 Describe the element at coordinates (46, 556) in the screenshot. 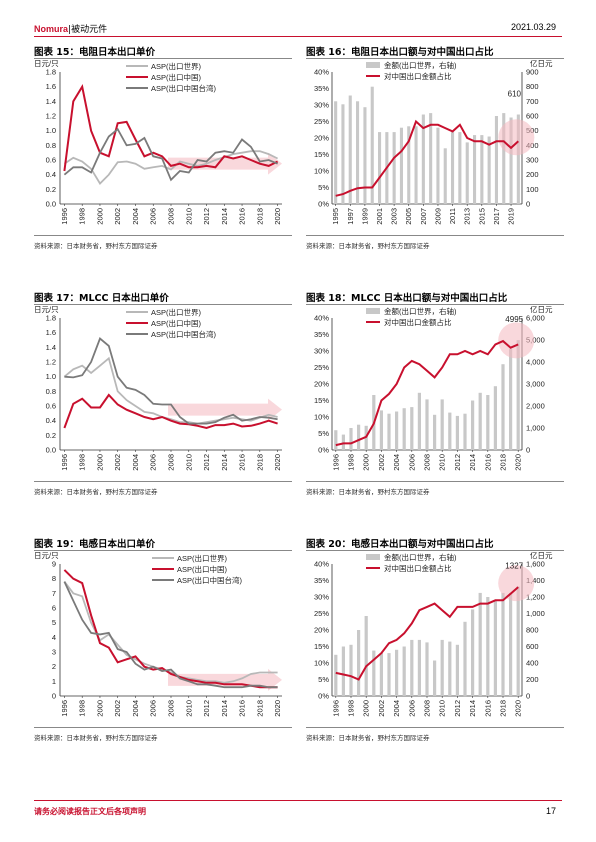

I see `y-axis-label: 日元/只` at that location.